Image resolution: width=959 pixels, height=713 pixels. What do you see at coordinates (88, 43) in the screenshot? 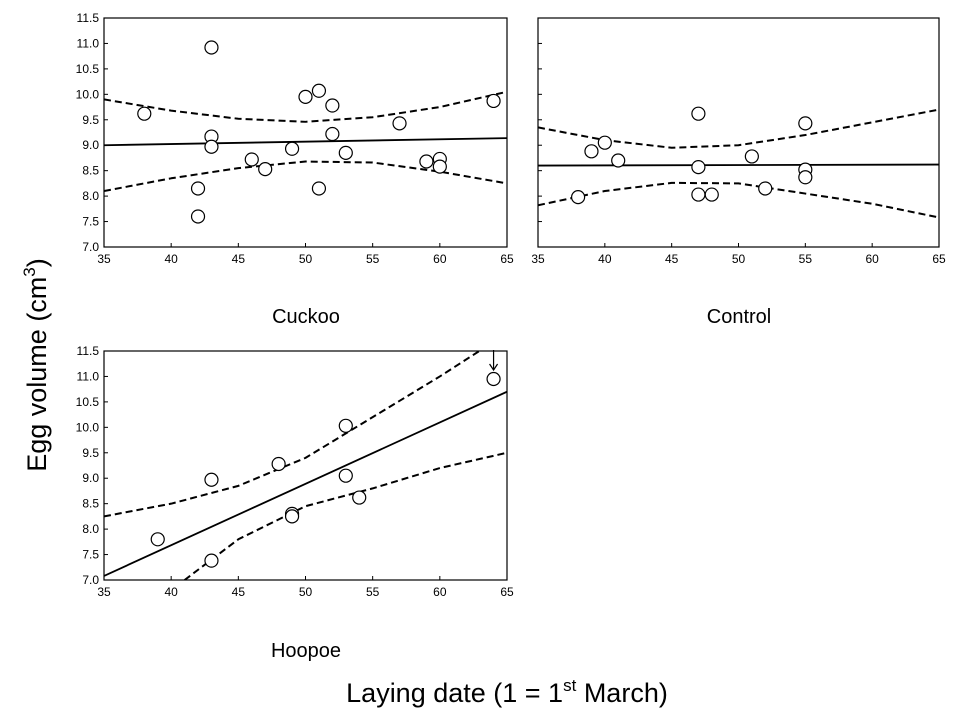
I see `y-tick-label-cuckoo-11.0: 11.0` at bounding box center [88, 43].